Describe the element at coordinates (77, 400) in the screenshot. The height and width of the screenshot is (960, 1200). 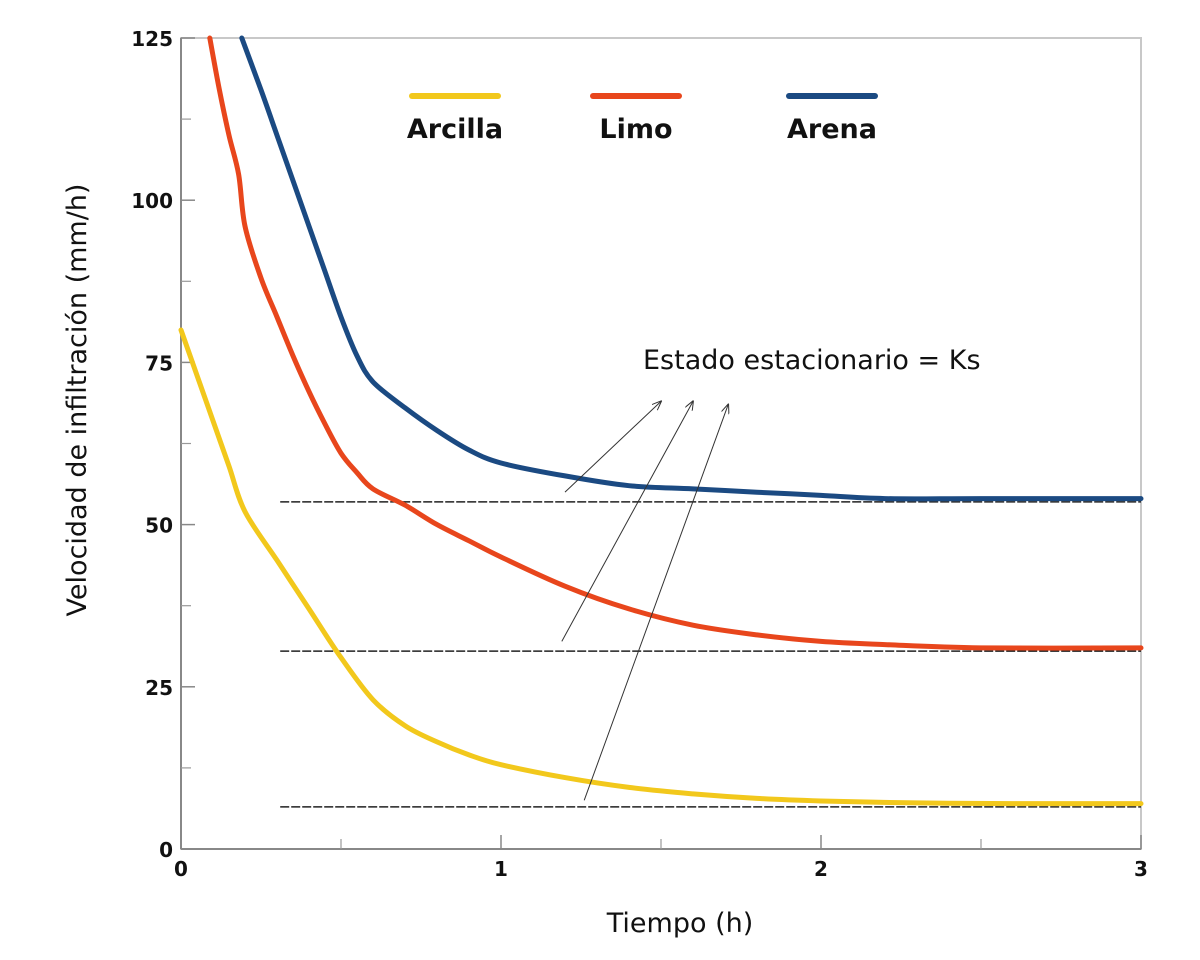
I see `y-axis-label: Velocidad de infiltración (mm/h)` at that location.